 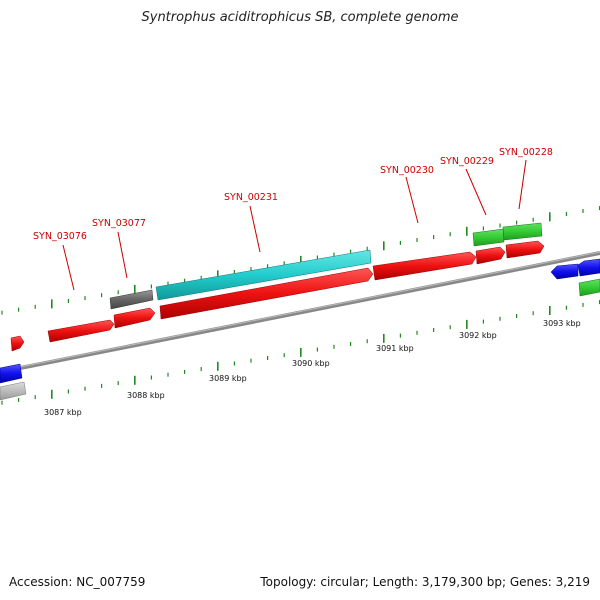 I want to click on label-syn-00228: SYN_00228, so click(x=526, y=152).